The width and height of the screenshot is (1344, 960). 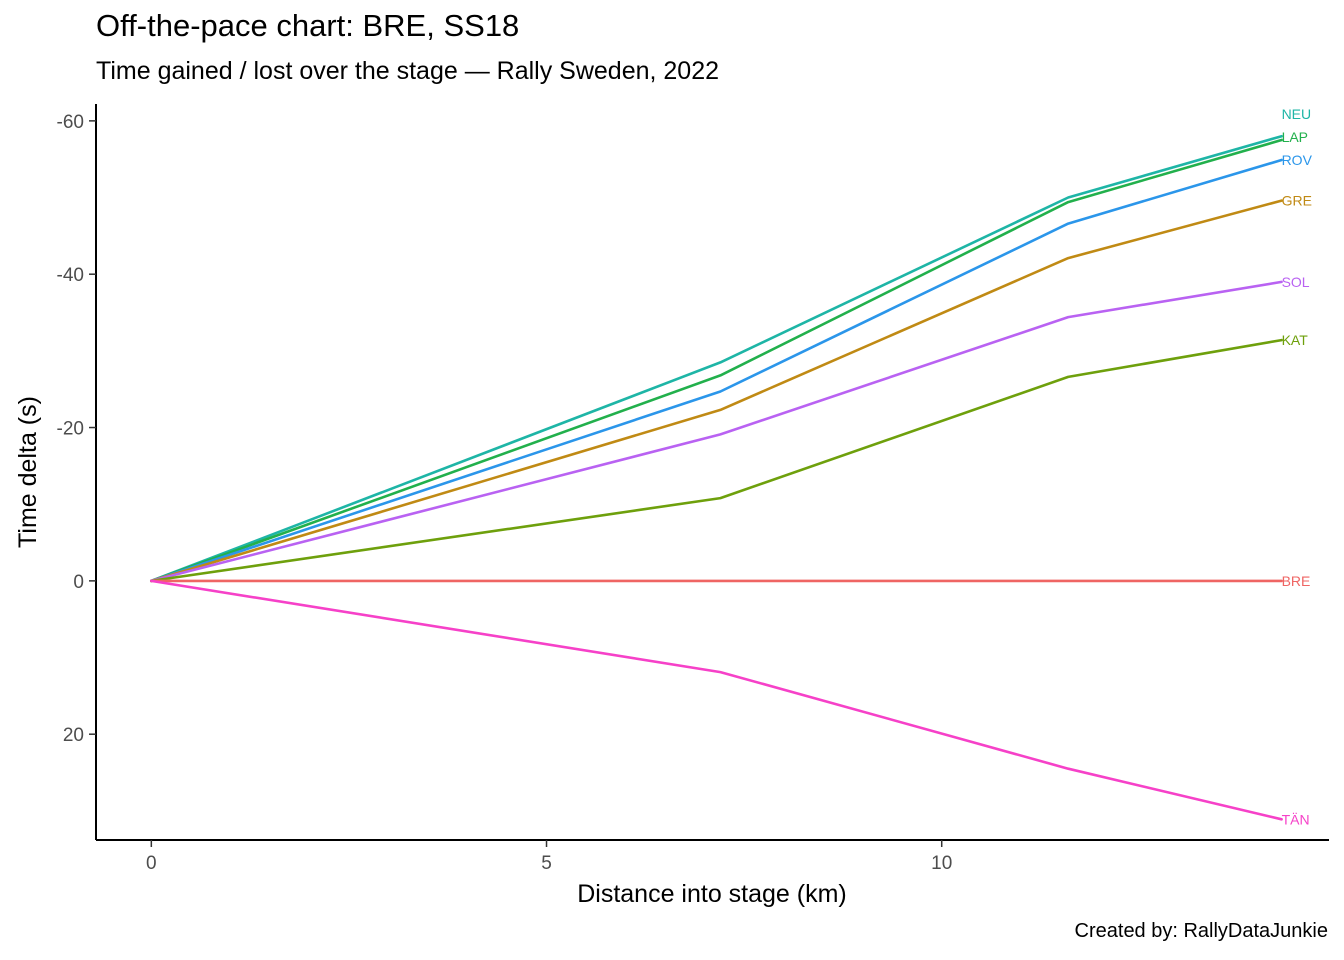 What do you see at coordinates (73, 735) in the screenshot?
I see `y-tick-label: 20` at bounding box center [73, 735].